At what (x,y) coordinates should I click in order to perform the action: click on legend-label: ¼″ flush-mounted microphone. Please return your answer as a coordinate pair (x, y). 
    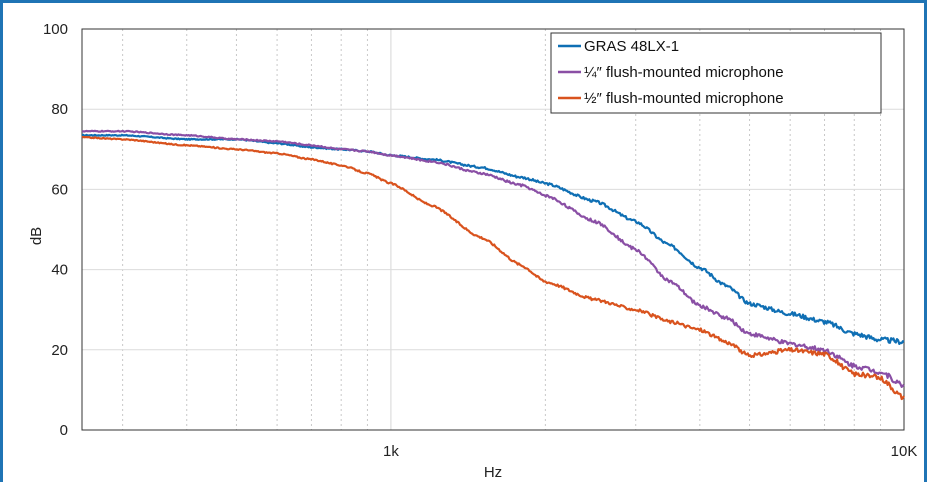
    Looking at the image, I should click on (684, 72).